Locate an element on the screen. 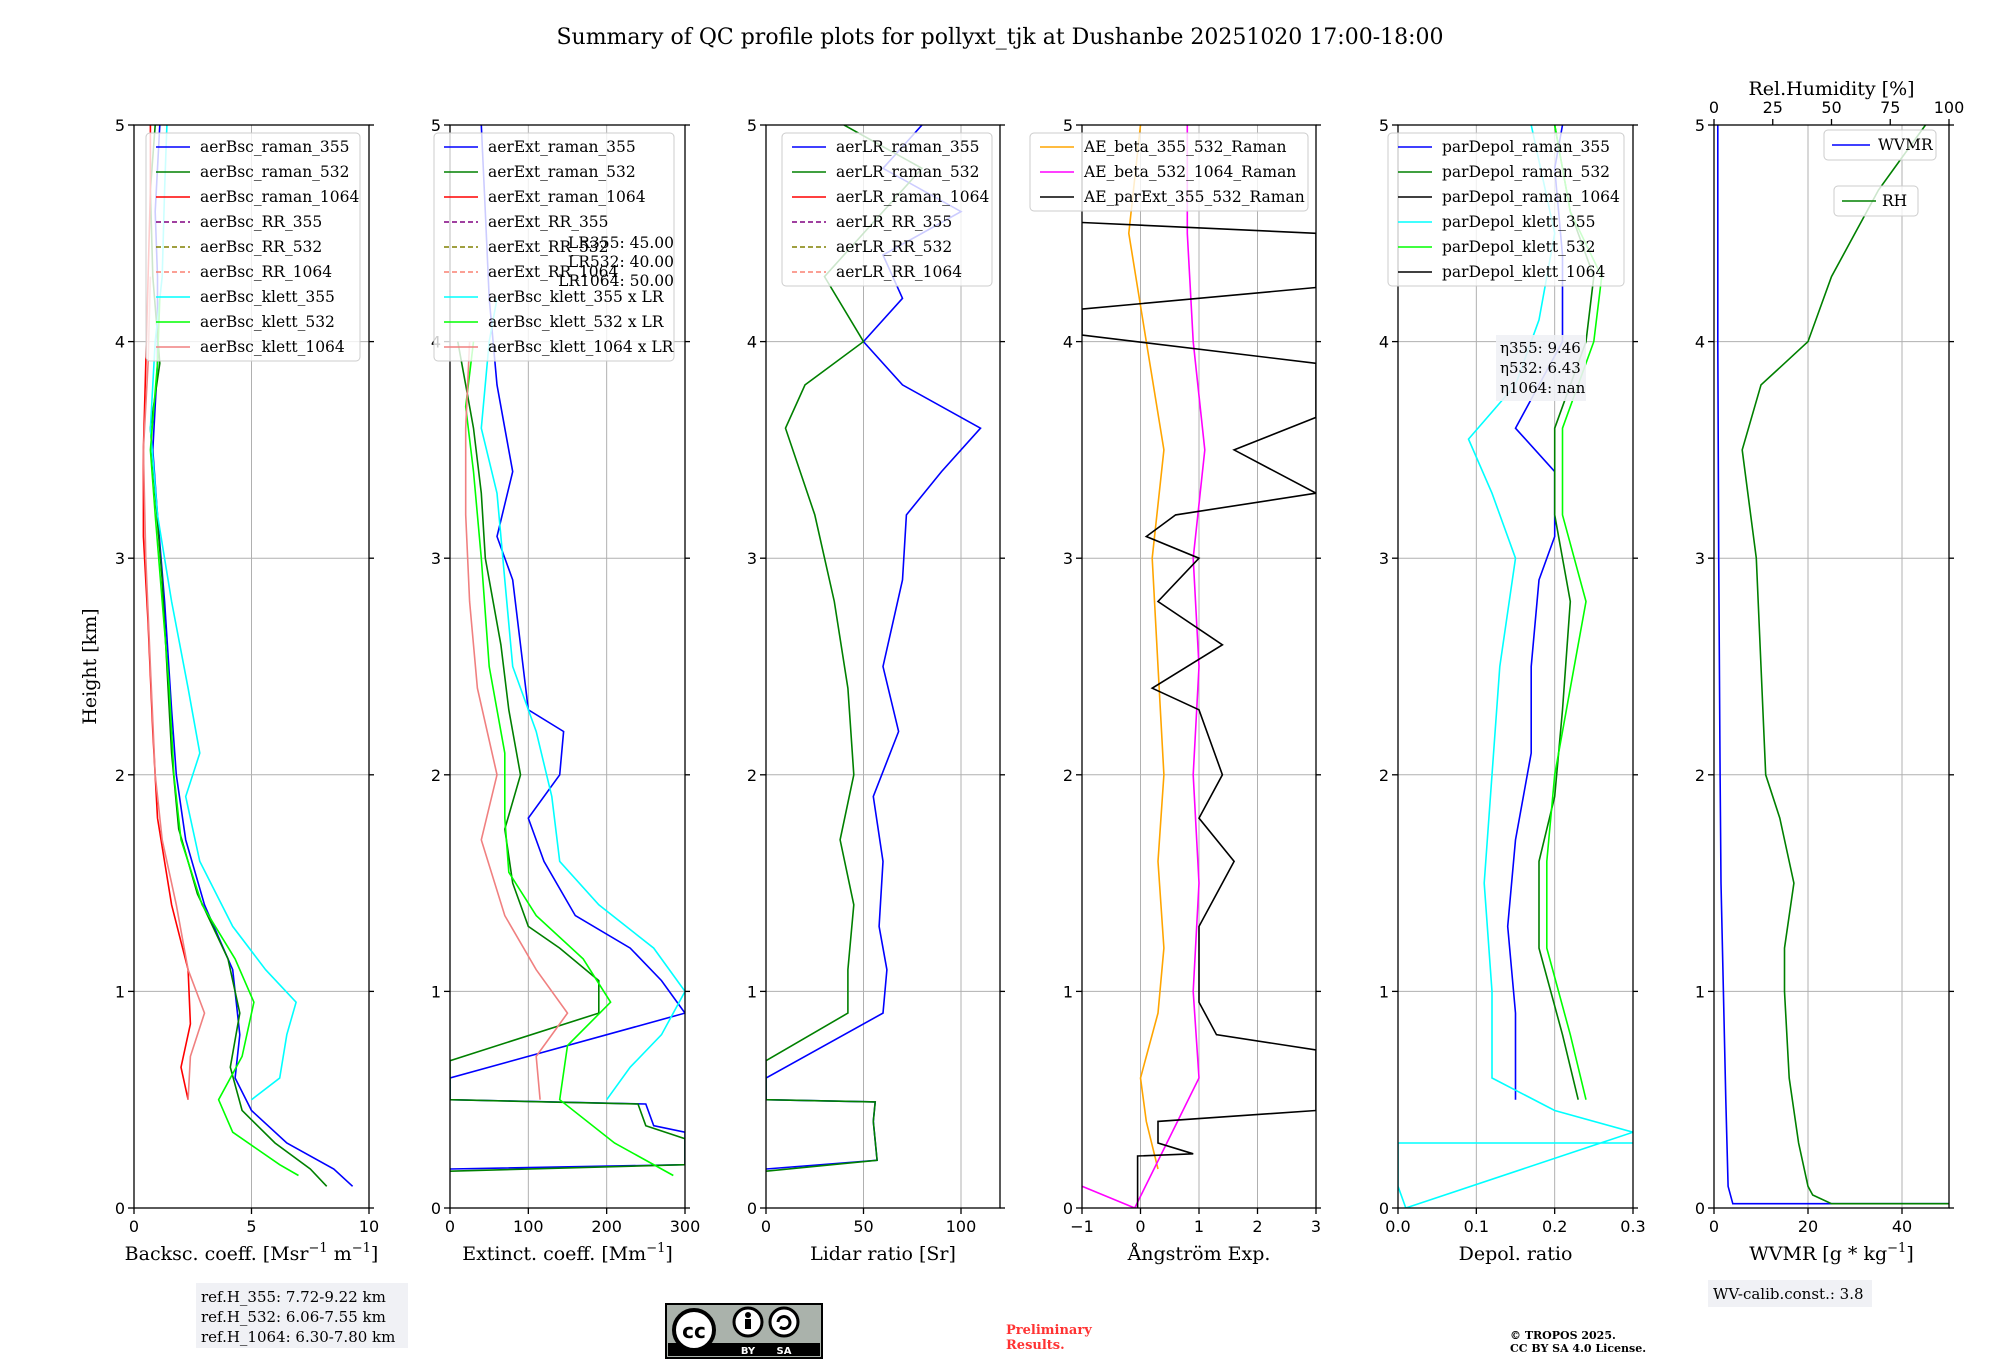  x-axis-label: WVMR [g * kg−1] is located at coordinates (1831, 1253).